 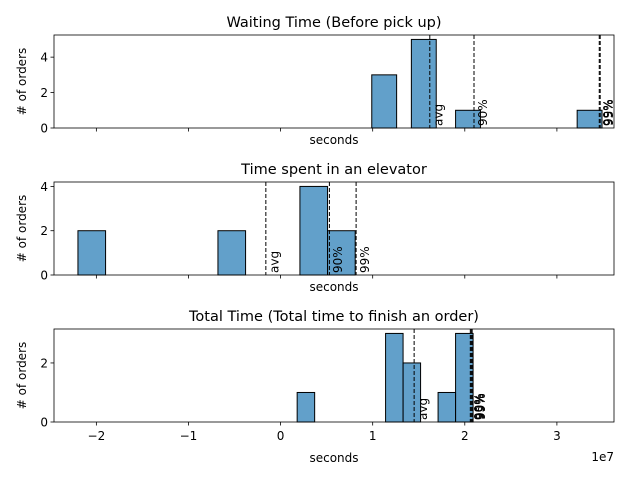 What do you see at coordinates (557, 436) in the screenshot?
I see `x-tick-label: 3` at bounding box center [557, 436].